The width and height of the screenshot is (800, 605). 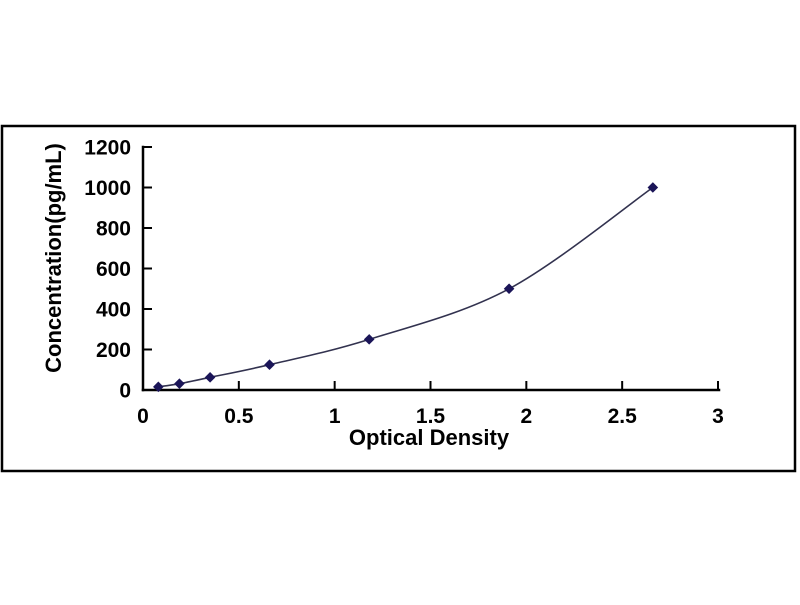 What do you see at coordinates (107, 148) in the screenshot?
I see `y-axis-tick-label: 1200` at bounding box center [107, 148].